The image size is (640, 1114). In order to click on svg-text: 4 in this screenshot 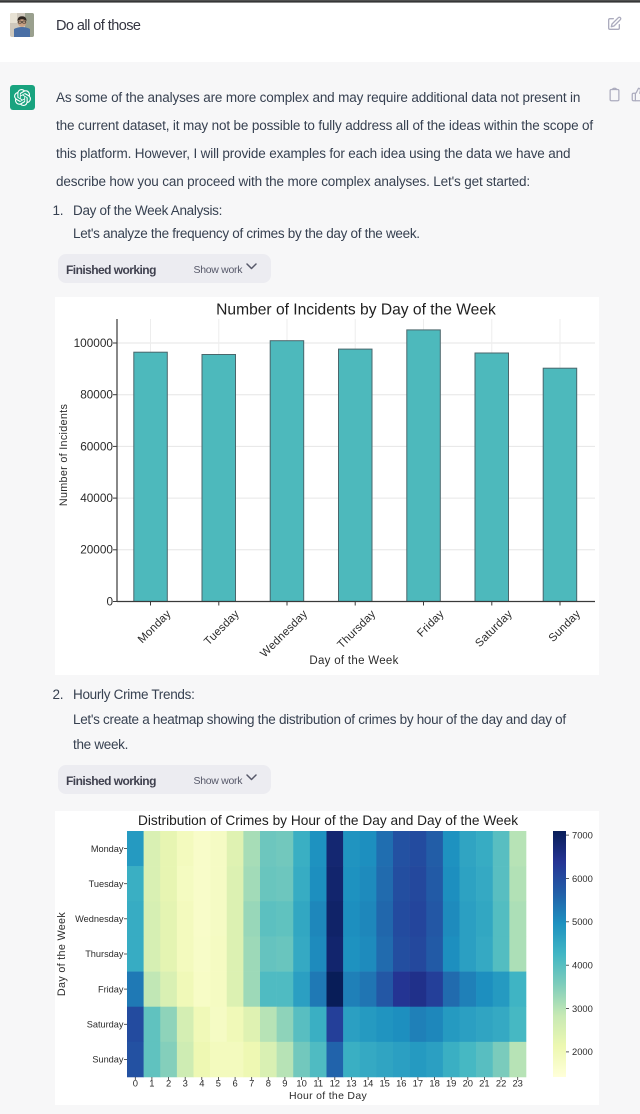, I will do `click(201, 1083)`.